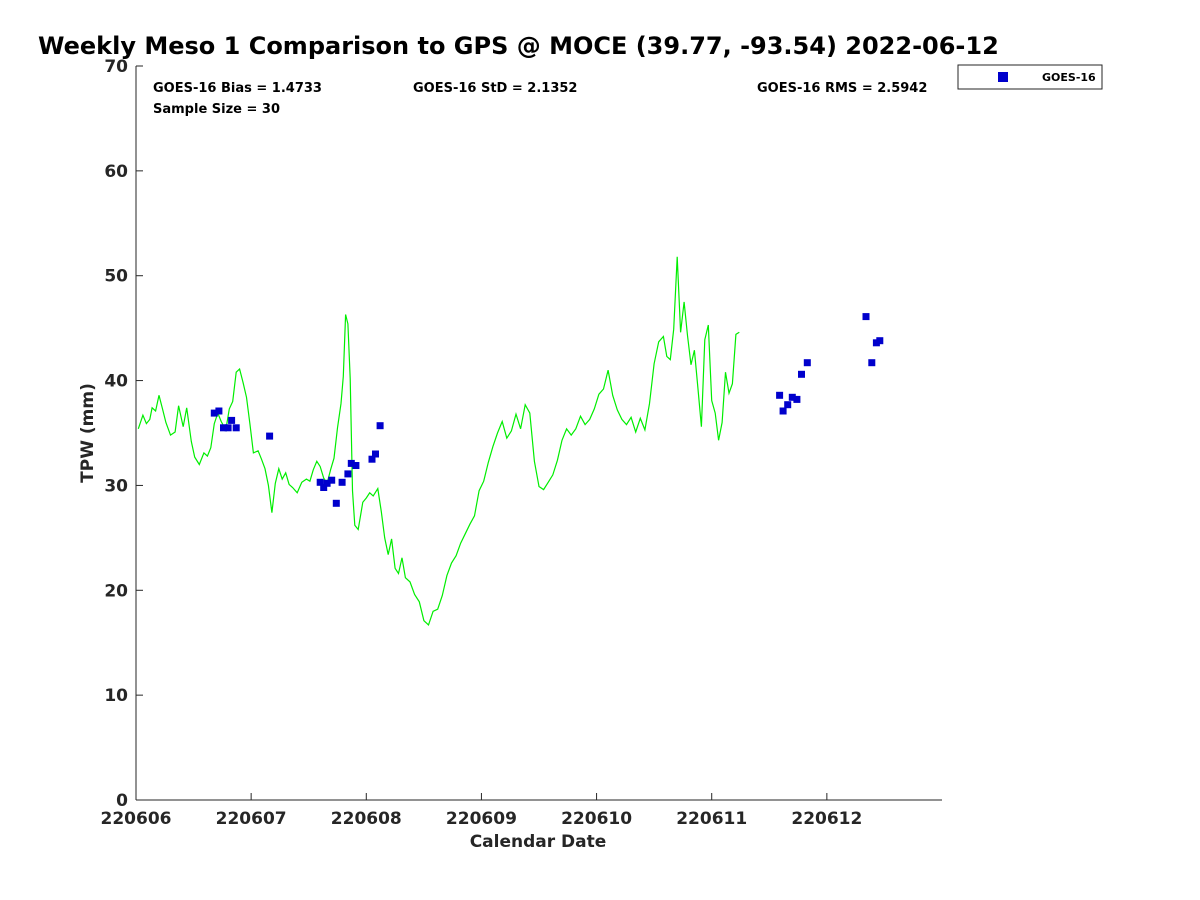 The image size is (1200, 900). Describe the element at coordinates (216, 109) in the screenshot. I see `sample-size-stat: Sample Size = 30` at that location.